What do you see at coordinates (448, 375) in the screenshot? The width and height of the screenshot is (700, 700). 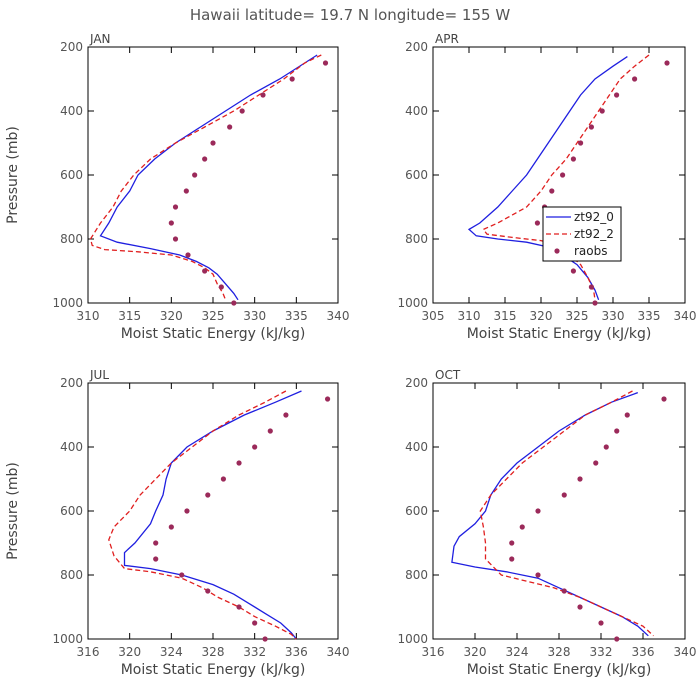 I see `panel-month-label: OCT` at bounding box center [448, 375].